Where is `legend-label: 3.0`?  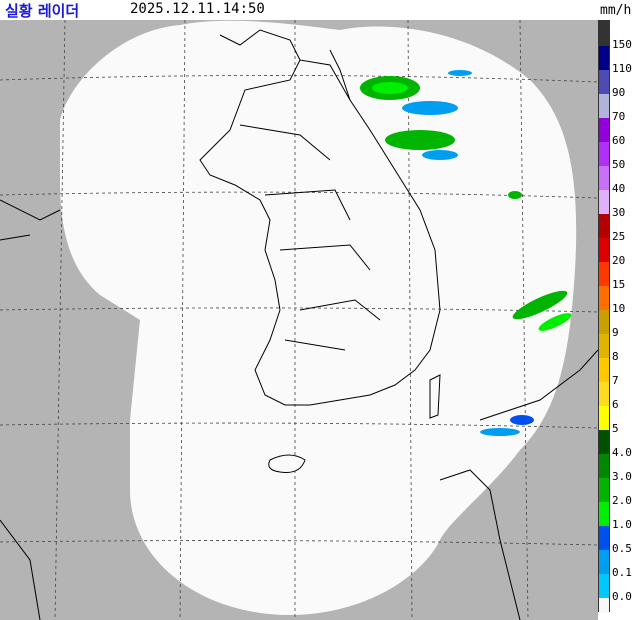 legend-label: 3.0 is located at coordinates (622, 476).